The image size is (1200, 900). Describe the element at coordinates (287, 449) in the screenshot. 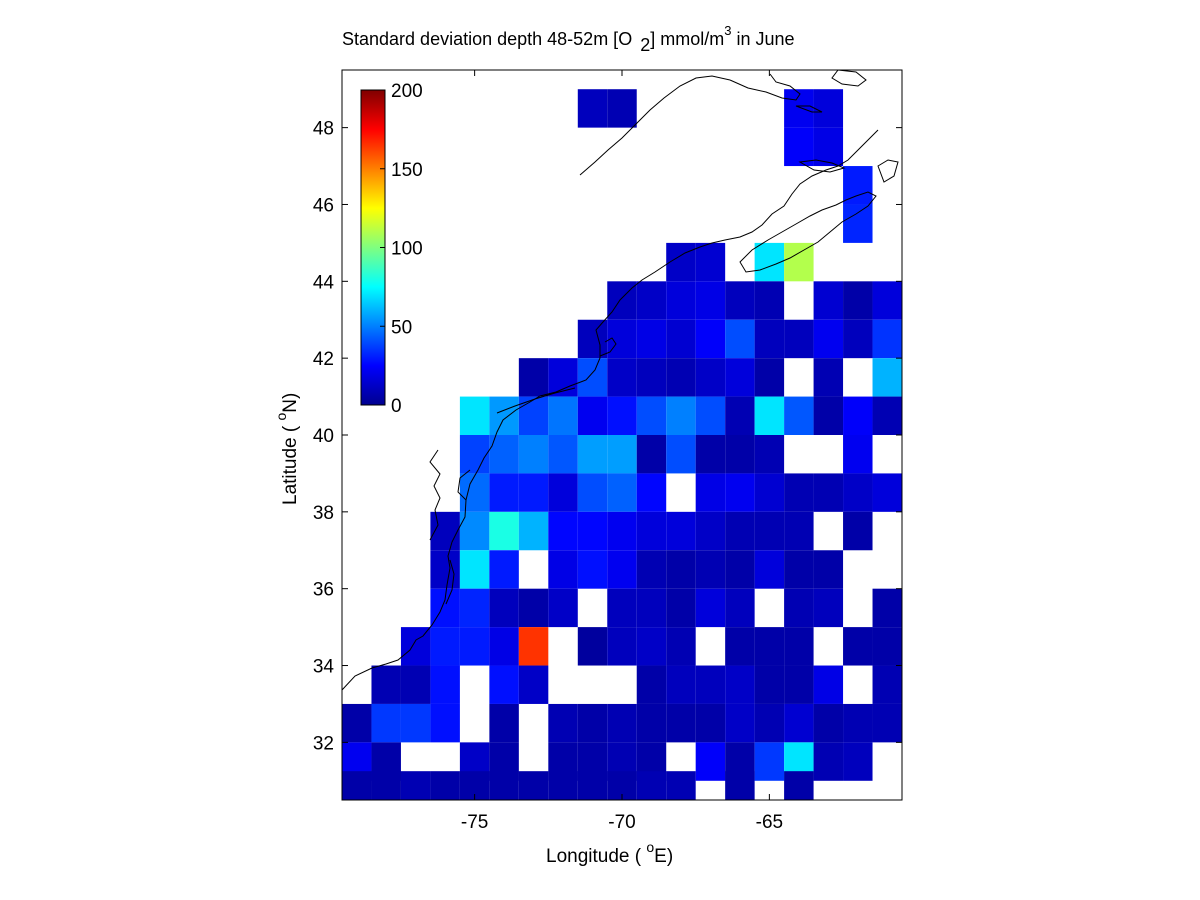

I see `y-axis-label: Latitude ( oN)` at that location.